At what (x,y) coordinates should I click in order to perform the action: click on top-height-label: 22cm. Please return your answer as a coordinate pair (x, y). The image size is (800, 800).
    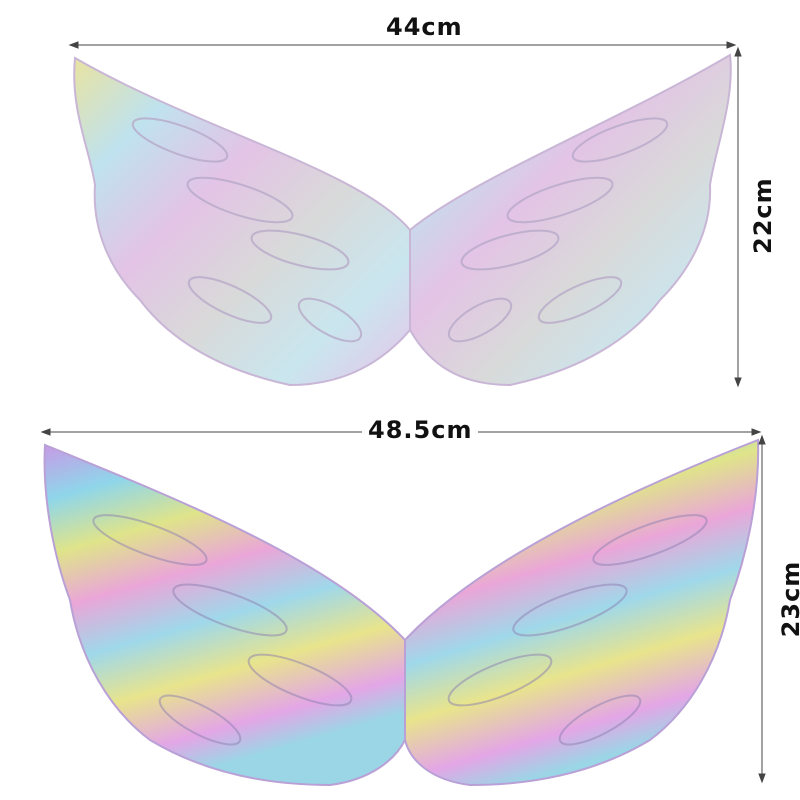
    Looking at the image, I should click on (763, 218).